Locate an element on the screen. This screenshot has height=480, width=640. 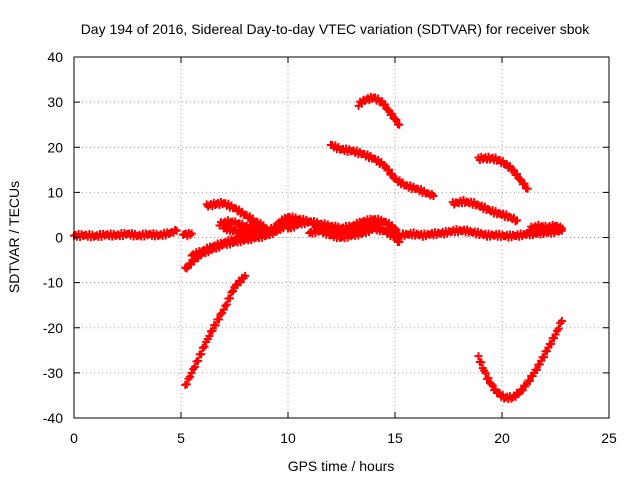
y-tick-label: 10 is located at coordinates (55, 192).